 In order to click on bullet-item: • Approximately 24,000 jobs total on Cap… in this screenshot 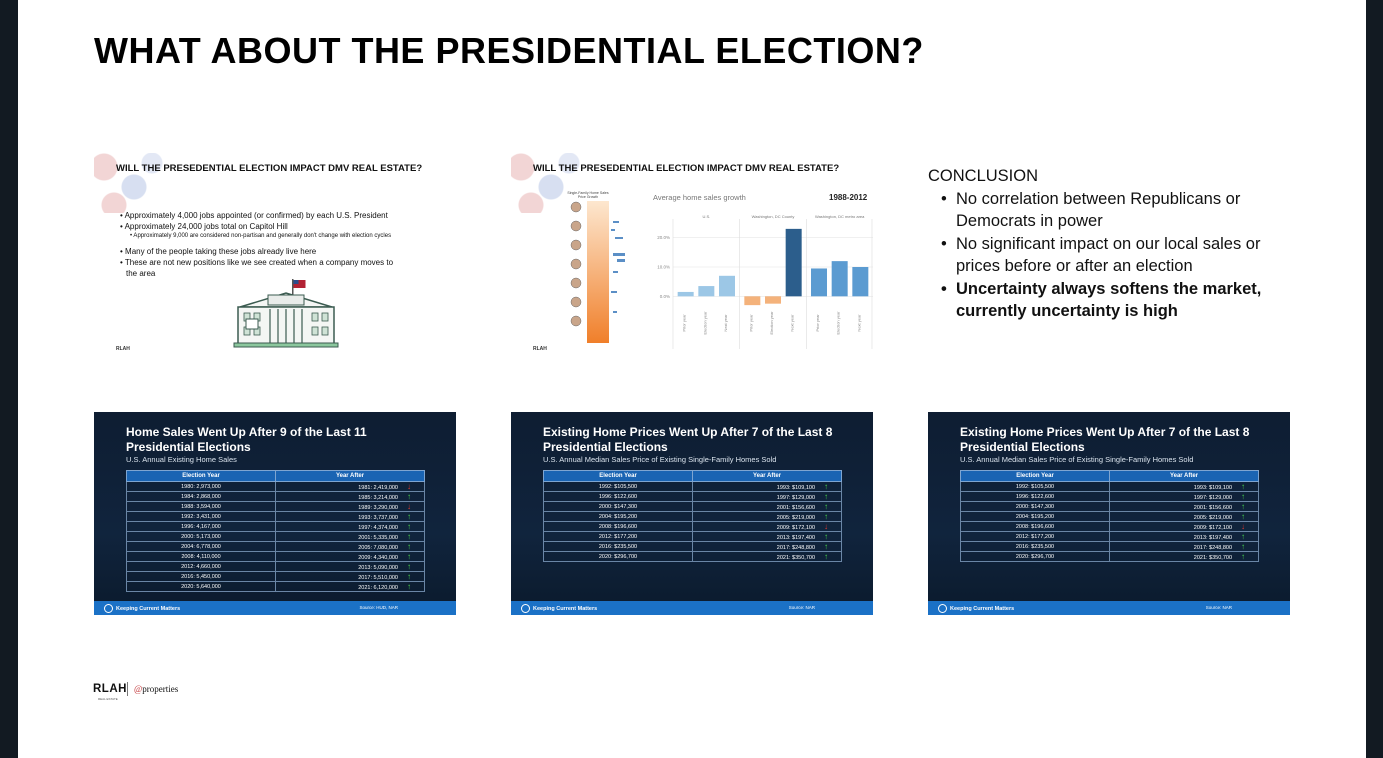, I will do `click(204, 226)`.